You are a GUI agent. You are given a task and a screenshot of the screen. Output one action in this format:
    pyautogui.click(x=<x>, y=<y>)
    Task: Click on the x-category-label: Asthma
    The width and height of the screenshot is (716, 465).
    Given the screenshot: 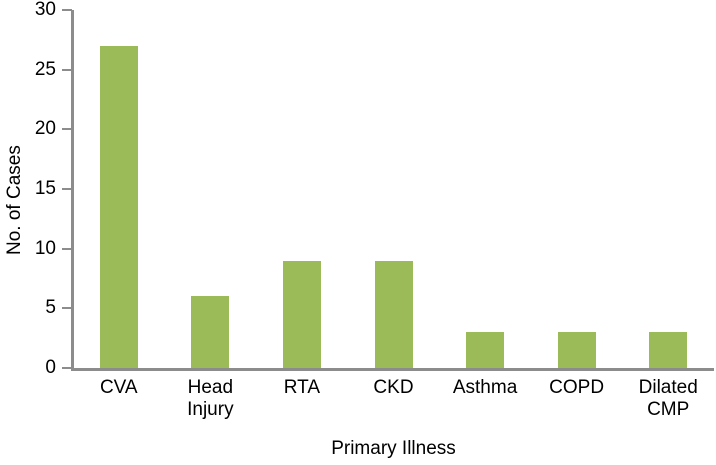 What is the action you would take?
    pyautogui.click(x=485, y=388)
    